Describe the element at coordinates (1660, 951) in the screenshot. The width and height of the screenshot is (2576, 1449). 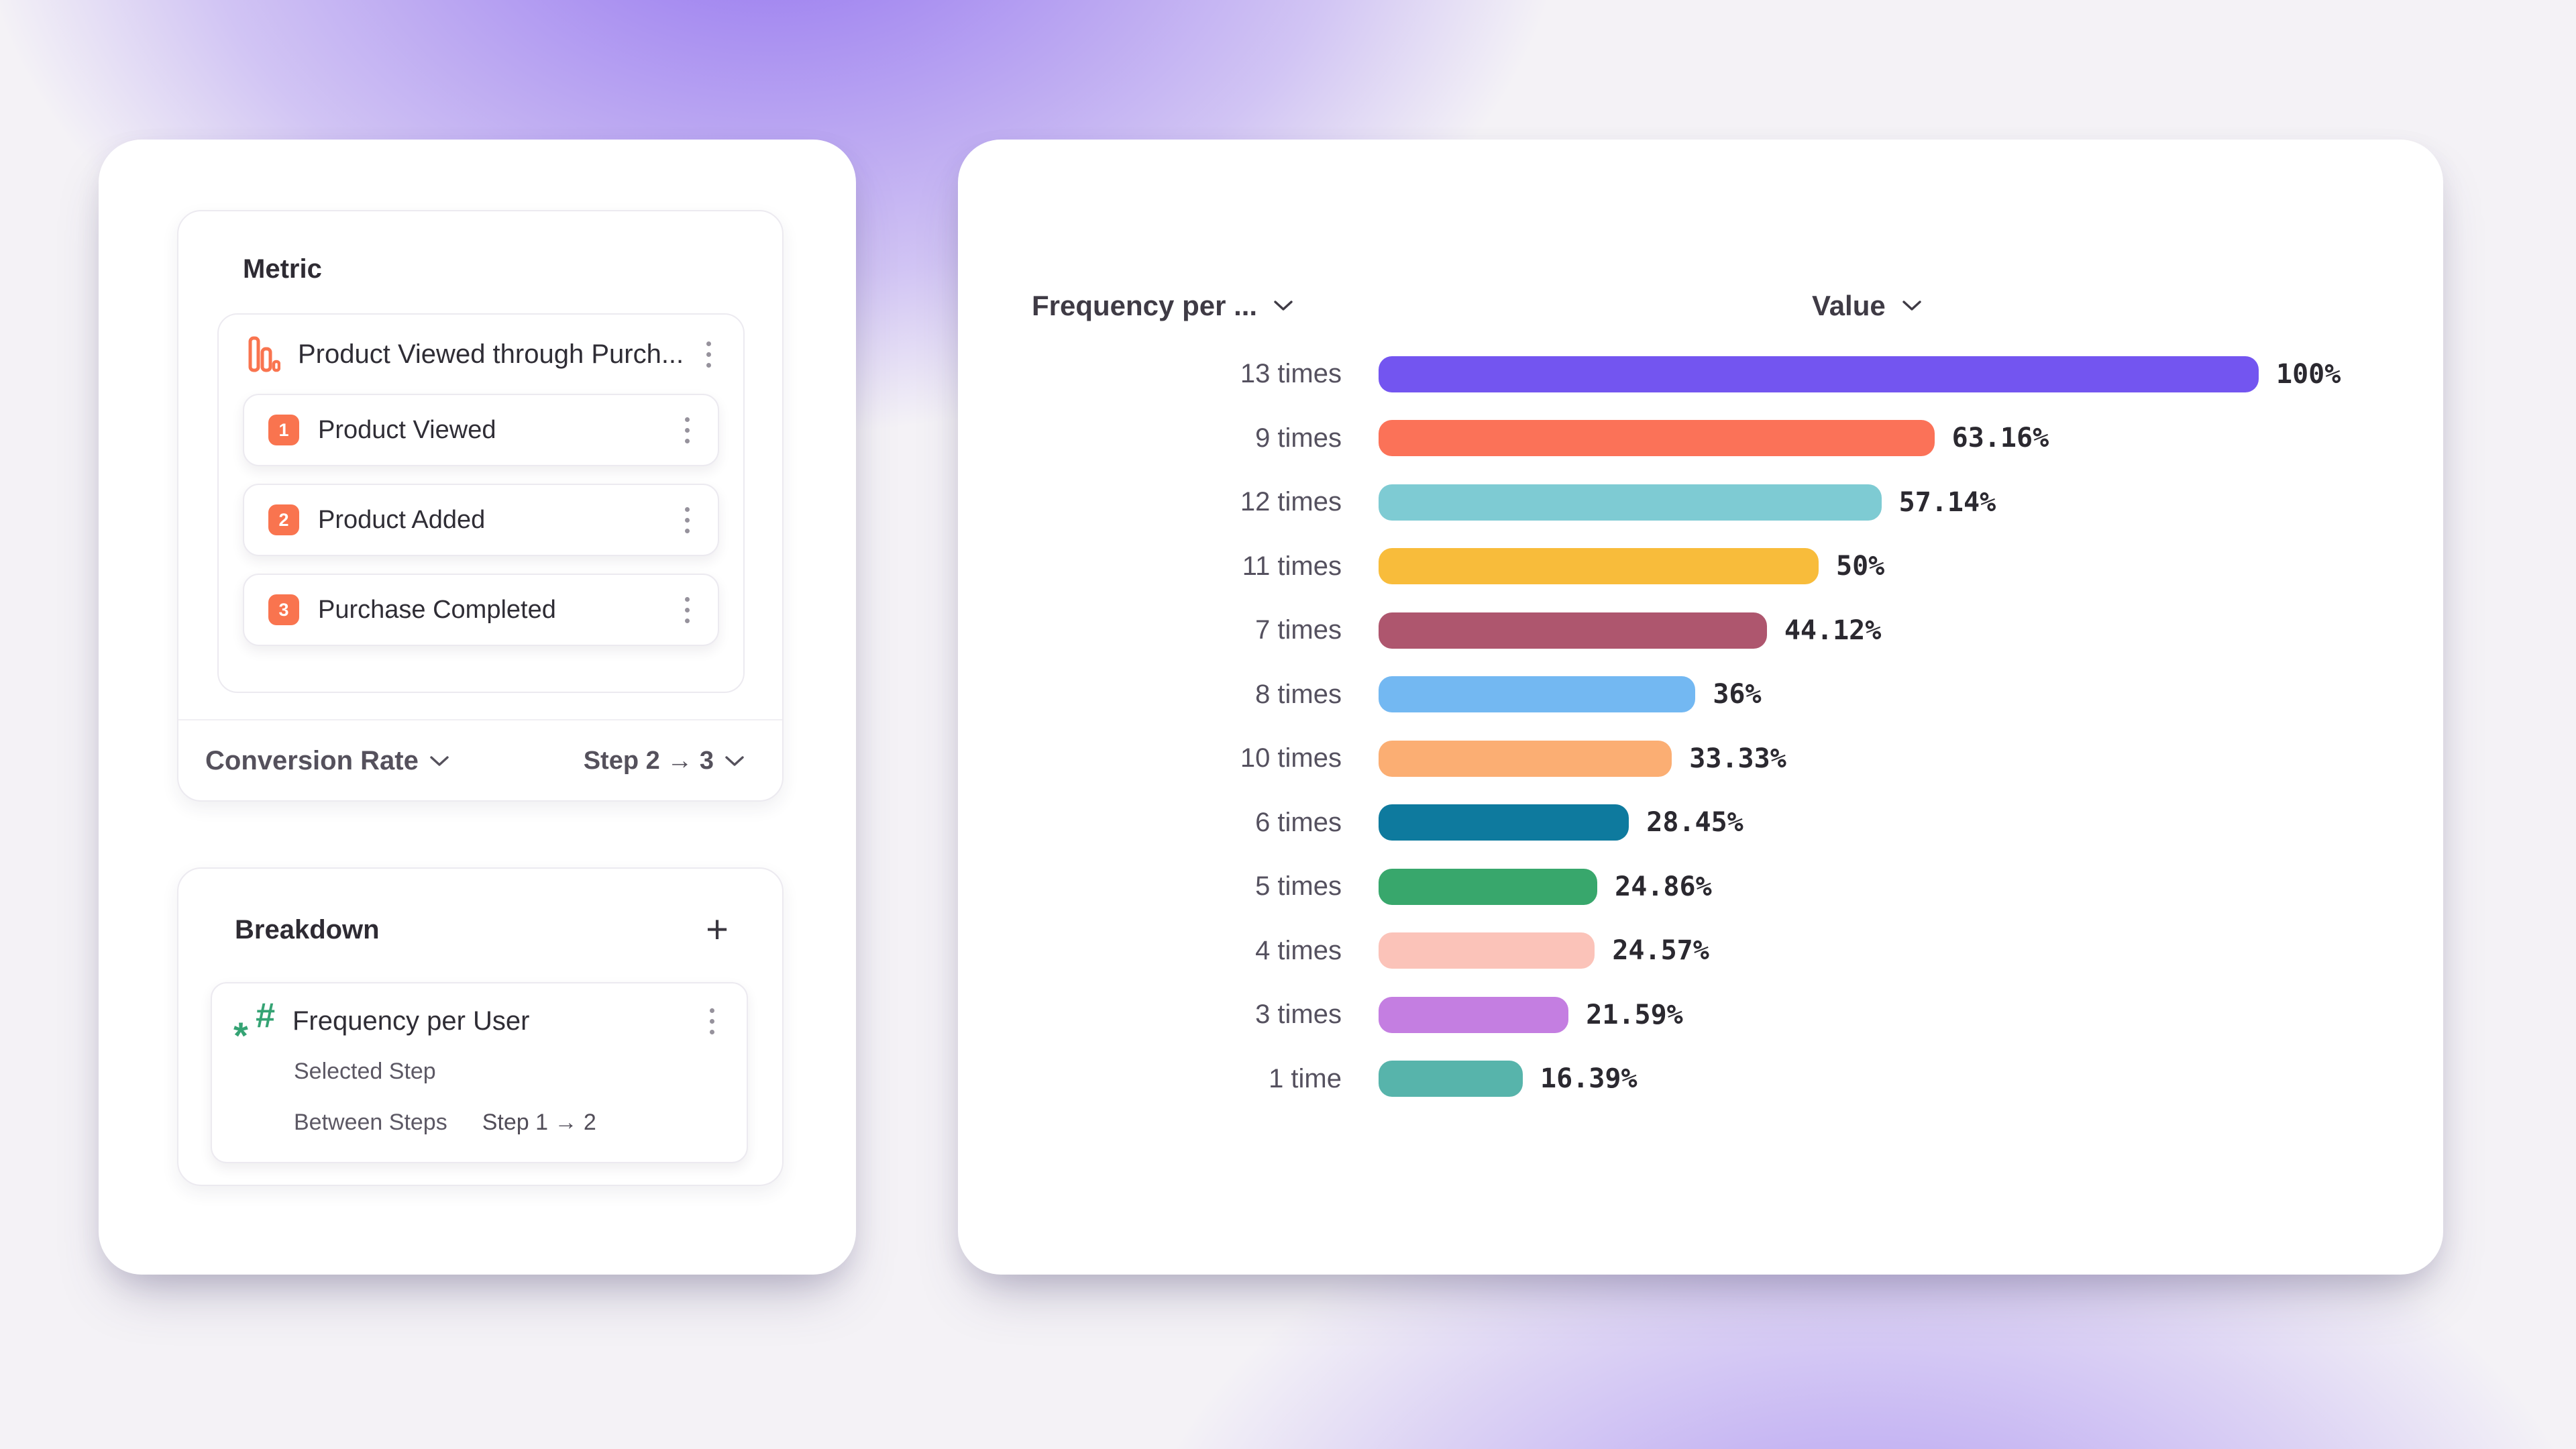
I see `bar-value-label: 24.57%` at that location.